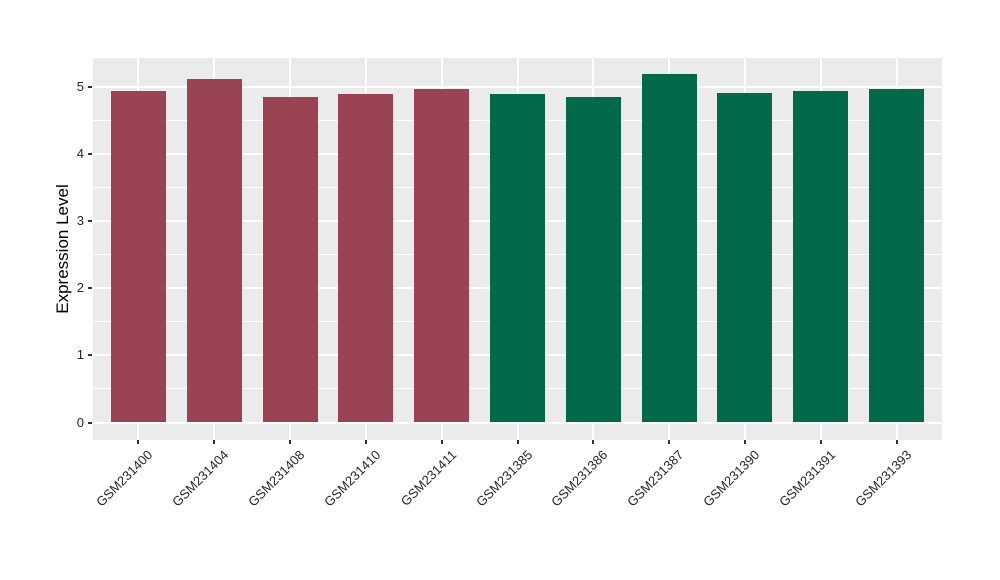  Describe the element at coordinates (214, 251) in the screenshot. I see `bar-GSM231404` at that location.